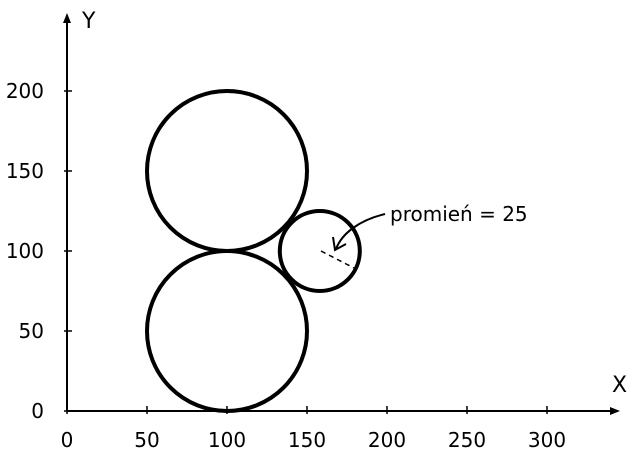 The width and height of the screenshot is (628, 457). What do you see at coordinates (360, 231) in the screenshot?
I see `annotation-arrow` at bounding box center [360, 231].